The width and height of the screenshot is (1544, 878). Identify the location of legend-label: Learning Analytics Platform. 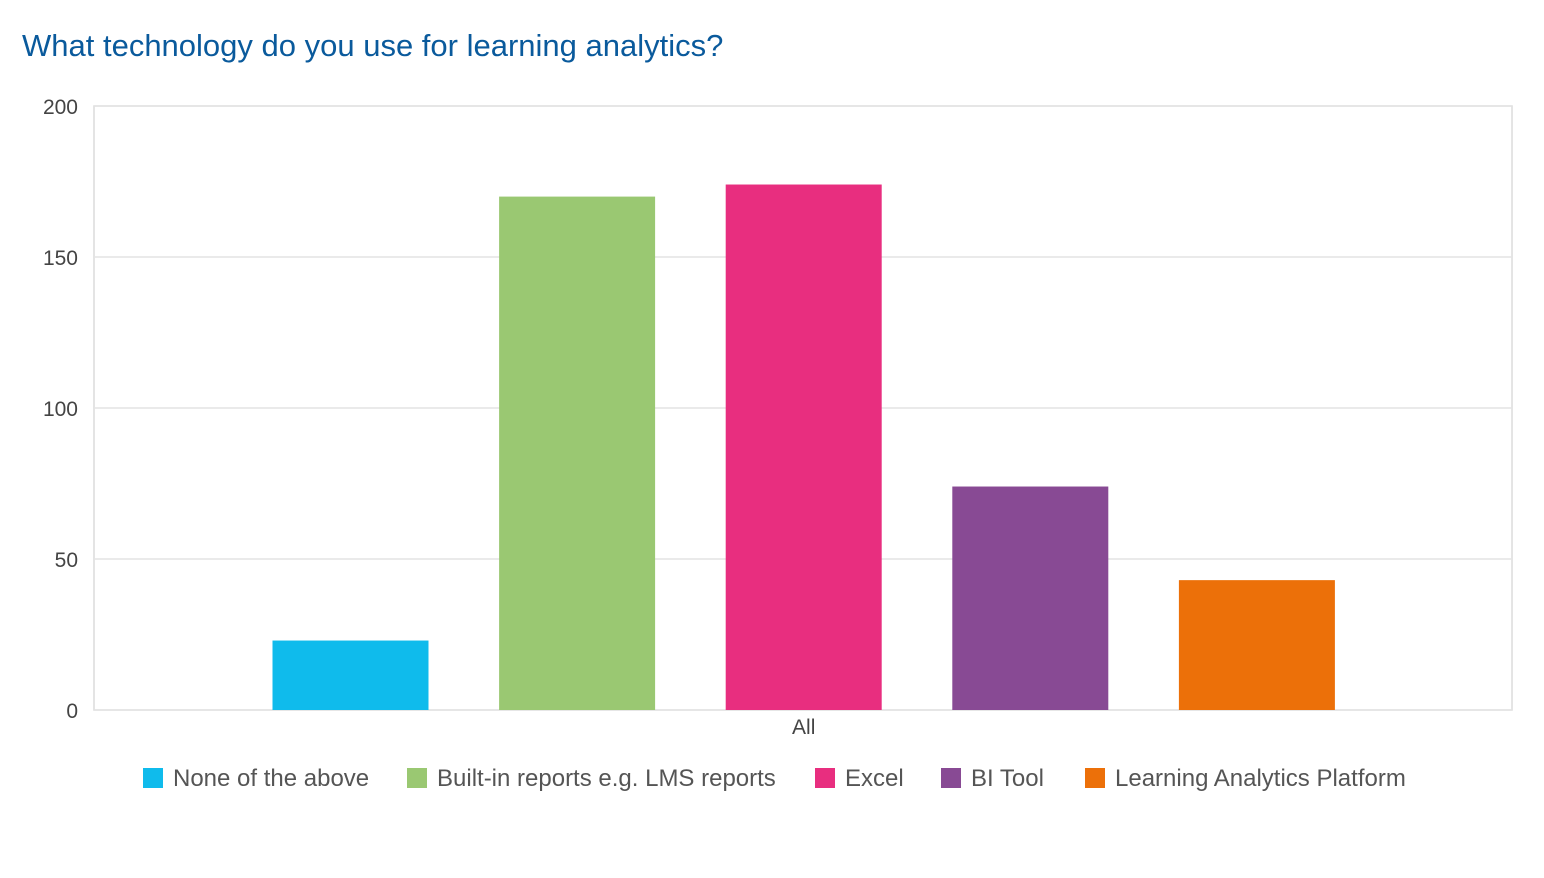
(1260, 778).